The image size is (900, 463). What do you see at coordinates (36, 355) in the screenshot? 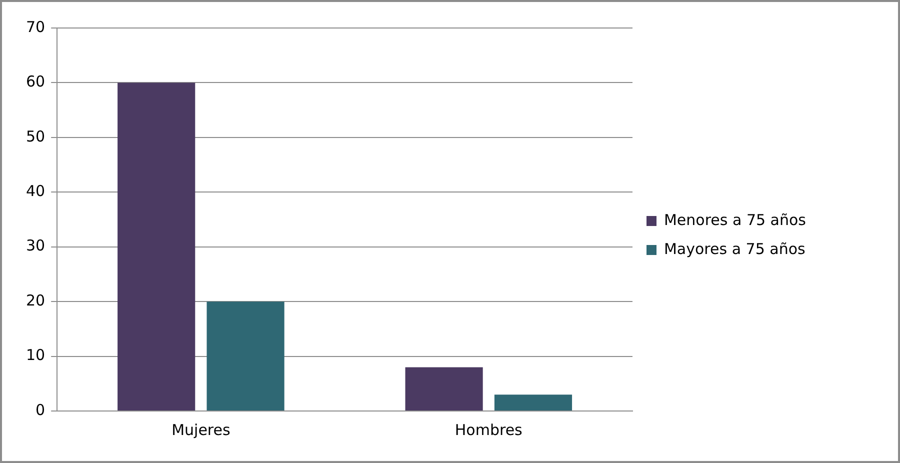
I see `y-tick-label: 10` at bounding box center [36, 355].